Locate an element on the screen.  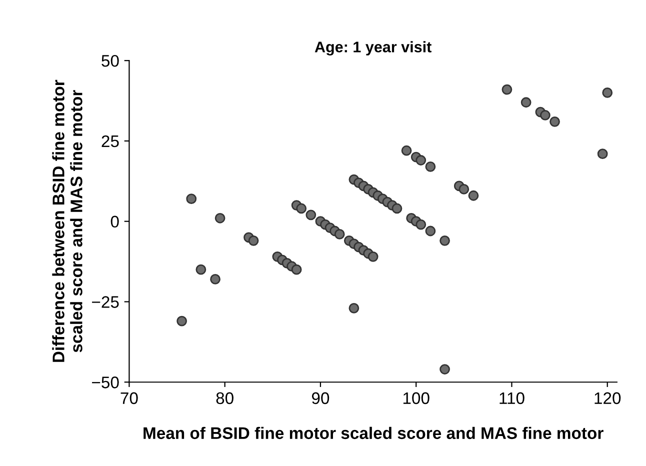
x-tick-label: 100 is located at coordinates (416, 398).